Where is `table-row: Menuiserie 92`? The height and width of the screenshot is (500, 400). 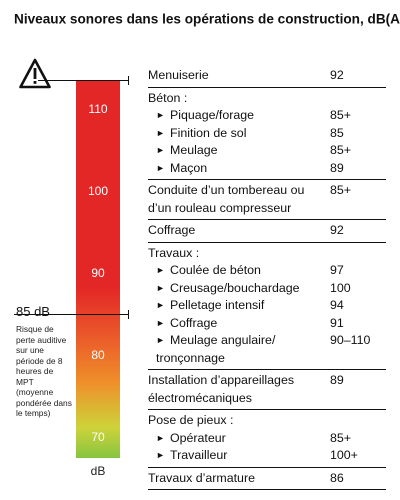 table-row: Menuiserie 92 is located at coordinates (267, 76).